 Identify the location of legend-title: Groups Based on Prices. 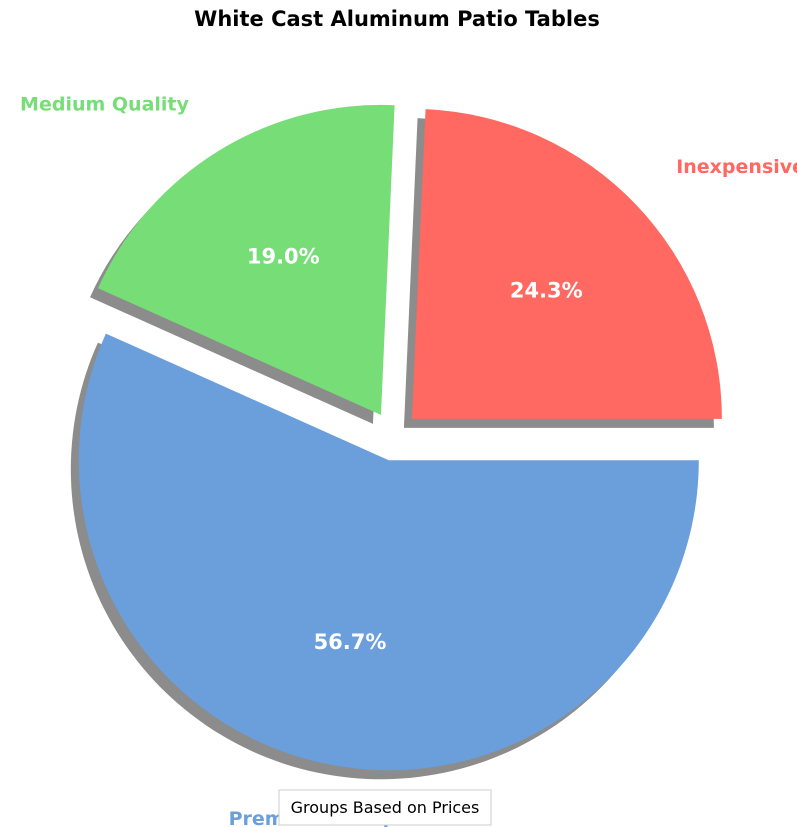
(385, 807).